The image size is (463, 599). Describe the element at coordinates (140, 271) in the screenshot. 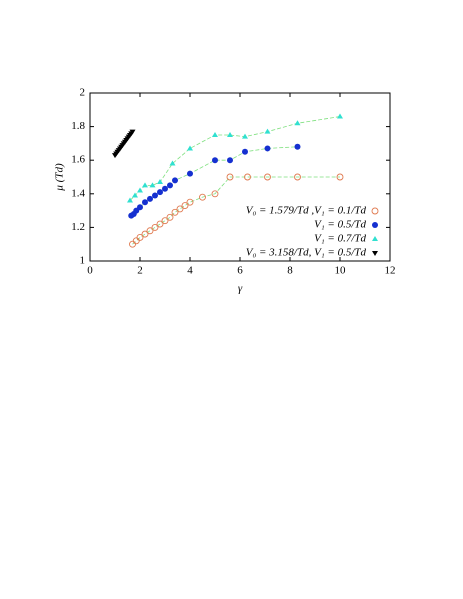

I see `x-tick-label: 2` at that location.